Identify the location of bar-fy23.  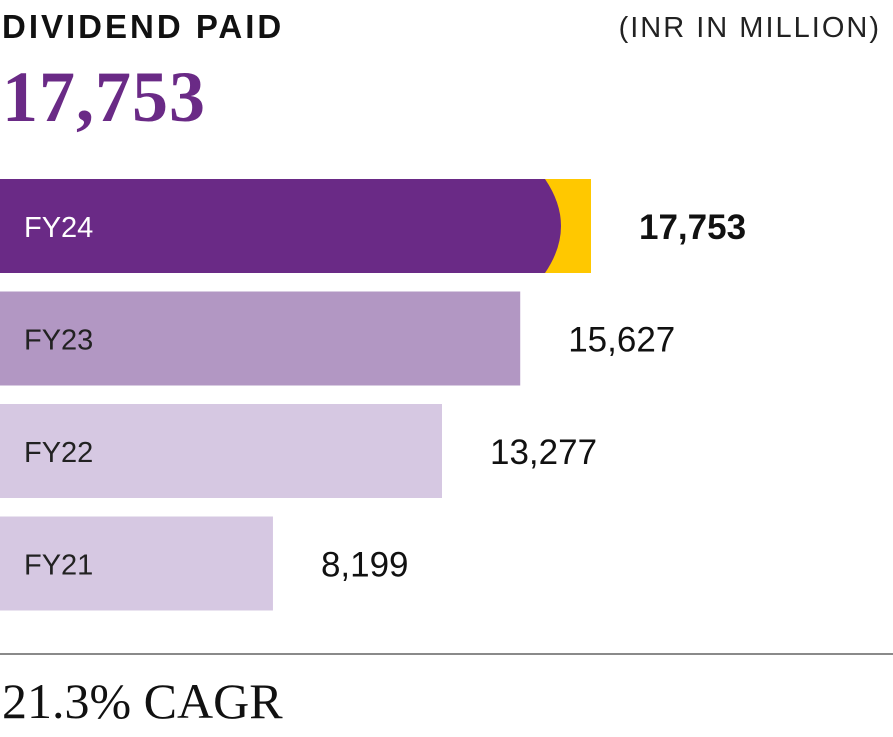
(260, 338).